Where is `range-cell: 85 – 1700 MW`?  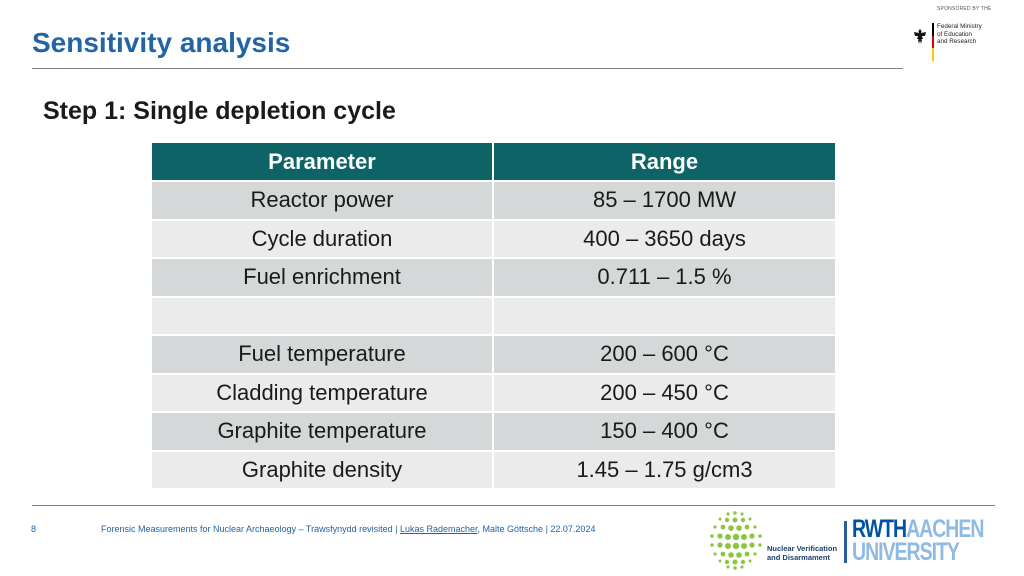
range-cell: 85 – 1700 MW is located at coordinates (664, 201).